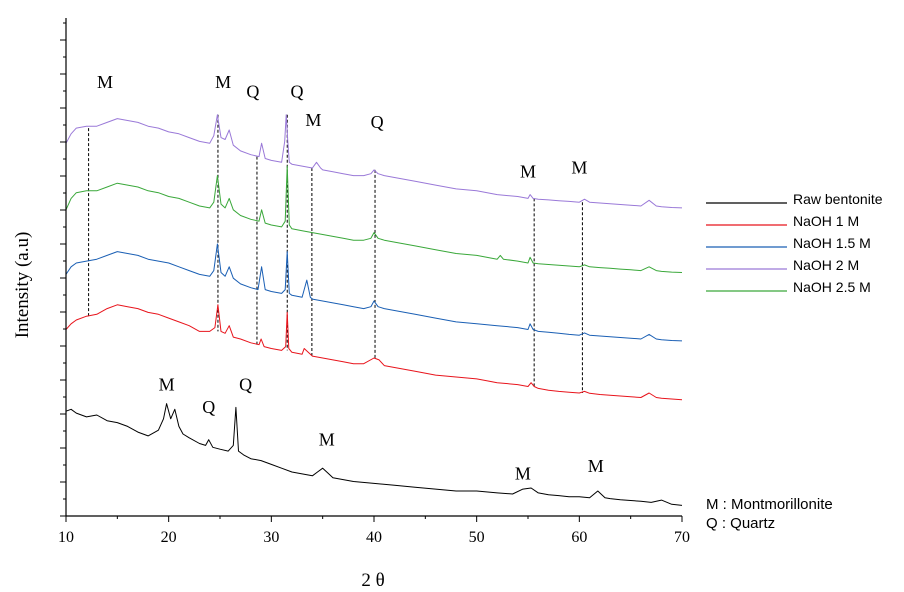 Image resolution: width=904 pixels, height=592 pixels. I want to click on footnote-line: Q : Quartz, so click(740, 523).